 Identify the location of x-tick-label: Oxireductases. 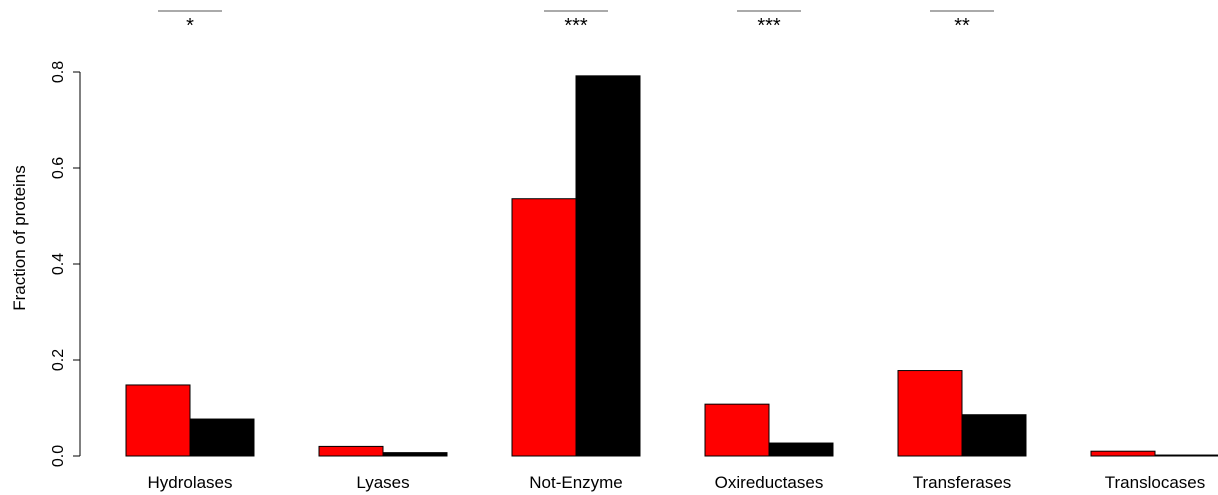
(769, 482).